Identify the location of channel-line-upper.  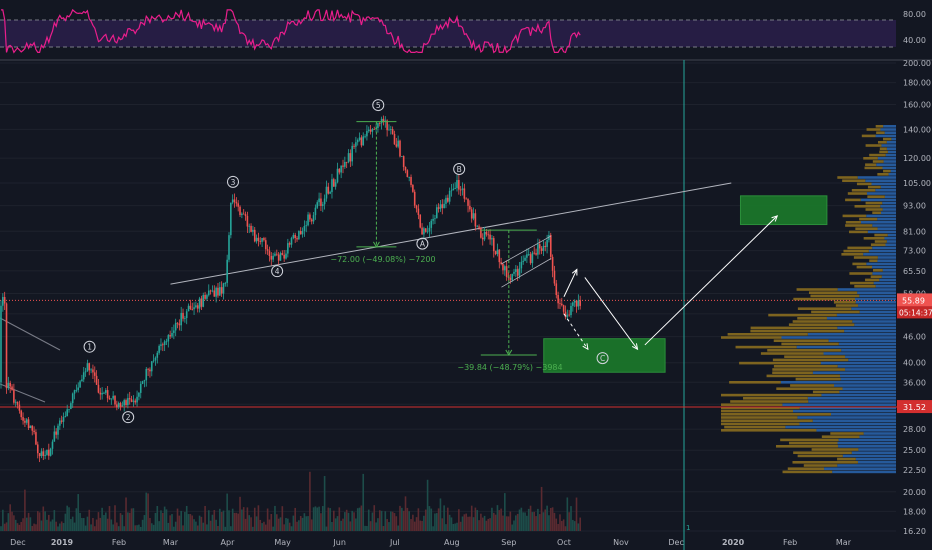
(526, 250).